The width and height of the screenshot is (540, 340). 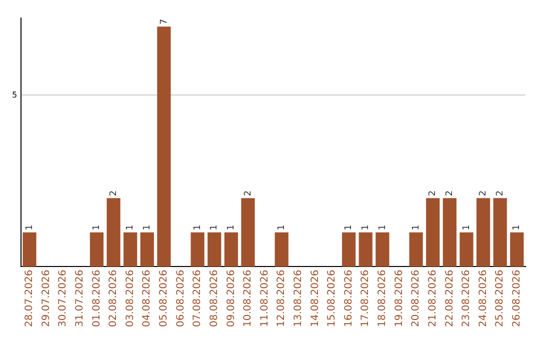 I want to click on x-tick-label: 12.08.2026, so click(x=282, y=299).